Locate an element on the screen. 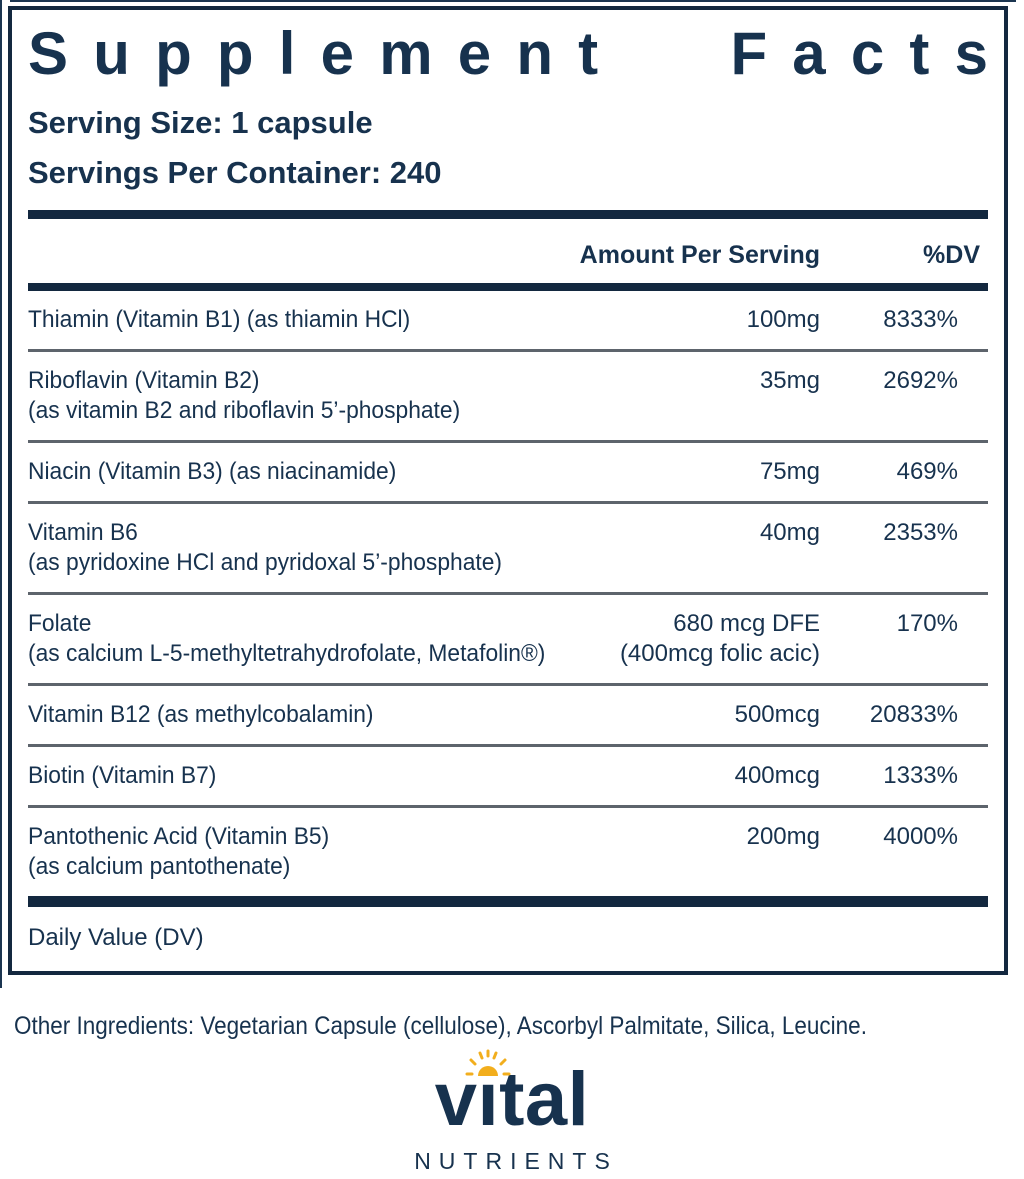 The width and height of the screenshot is (1024, 1179). nutrient-name: Biotin (Vitamin B7) is located at coordinates (122, 775).